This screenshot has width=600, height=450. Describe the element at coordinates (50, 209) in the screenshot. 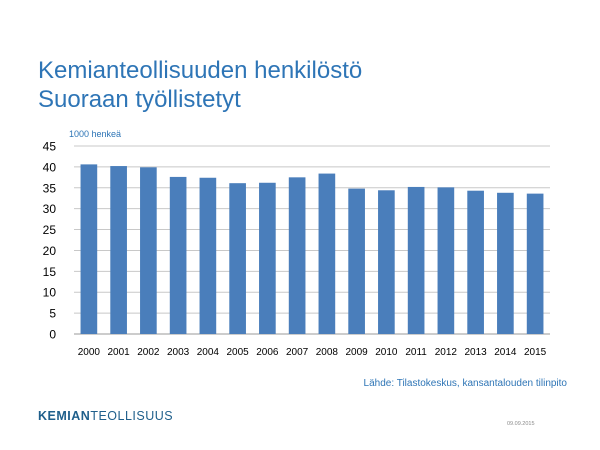

I see `y-tick-label: 30` at that location.